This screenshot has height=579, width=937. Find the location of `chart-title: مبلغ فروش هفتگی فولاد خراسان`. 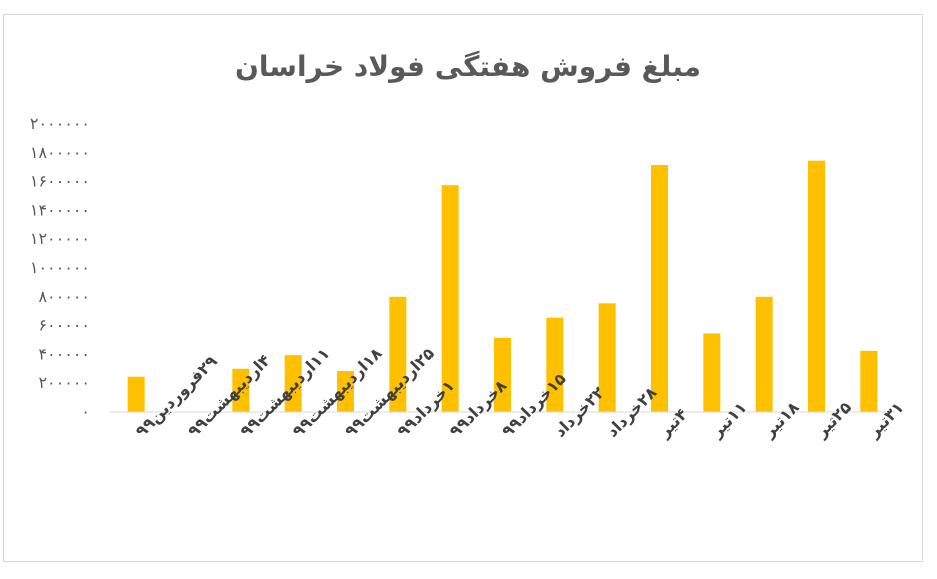

chart-title: مبلغ فروش هفتگی فولاد خراسان is located at coordinates (468, 66).